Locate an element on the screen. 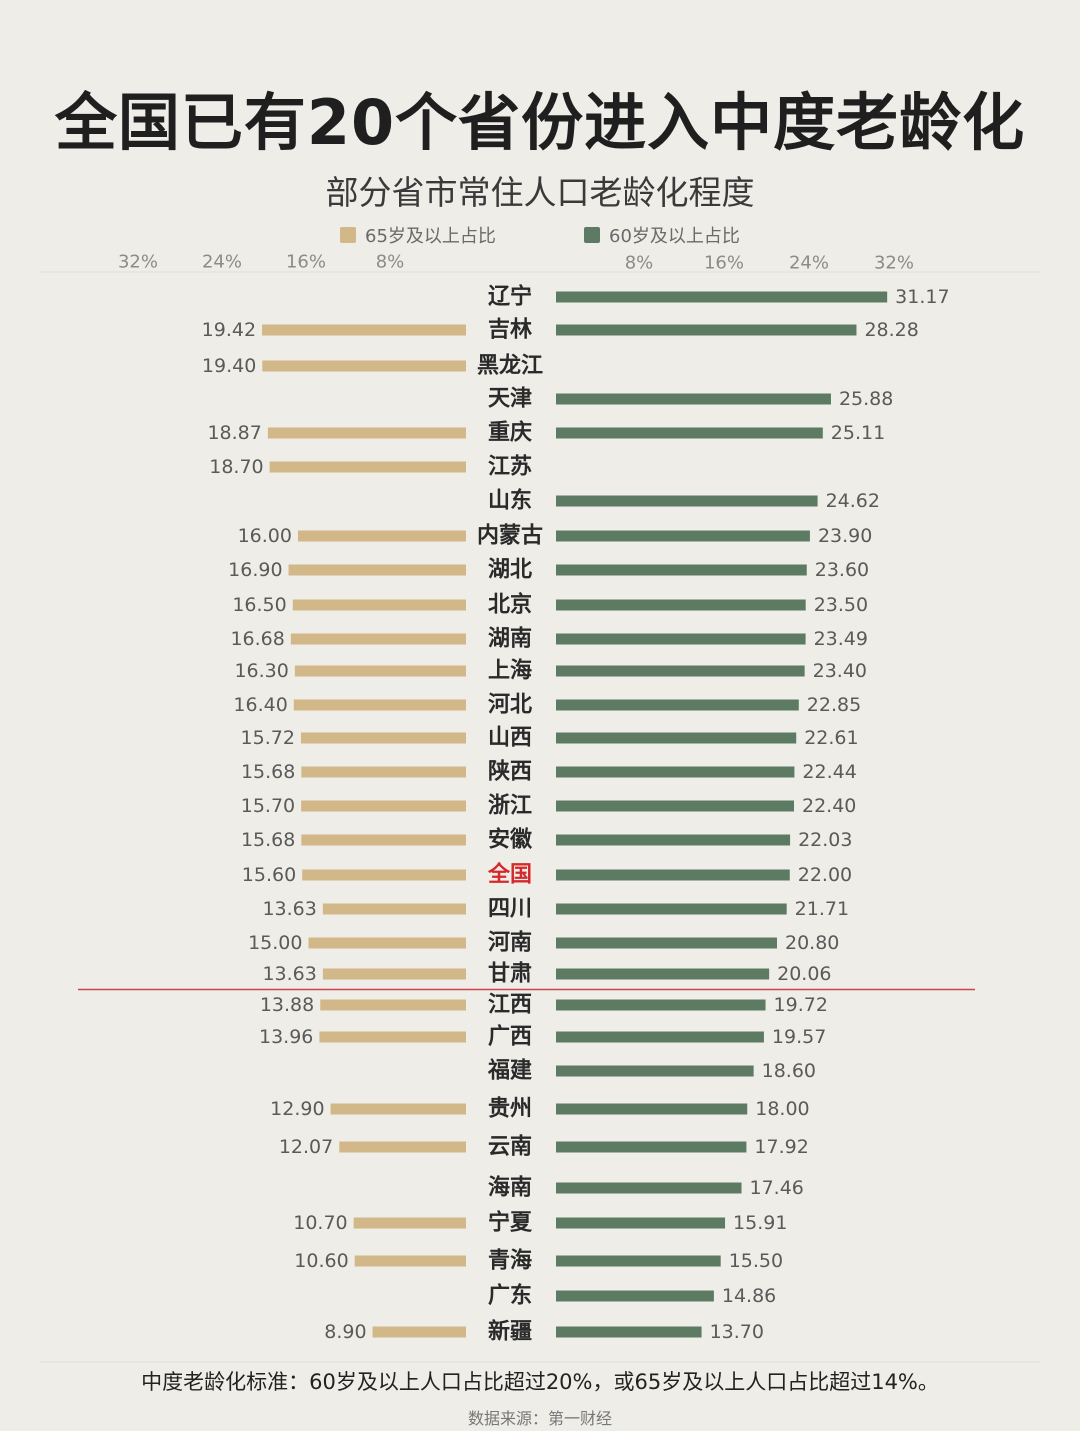 The width and height of the screenshot is (1080, 1431). category-label: 青海 is located at coordinates (510, 1261).